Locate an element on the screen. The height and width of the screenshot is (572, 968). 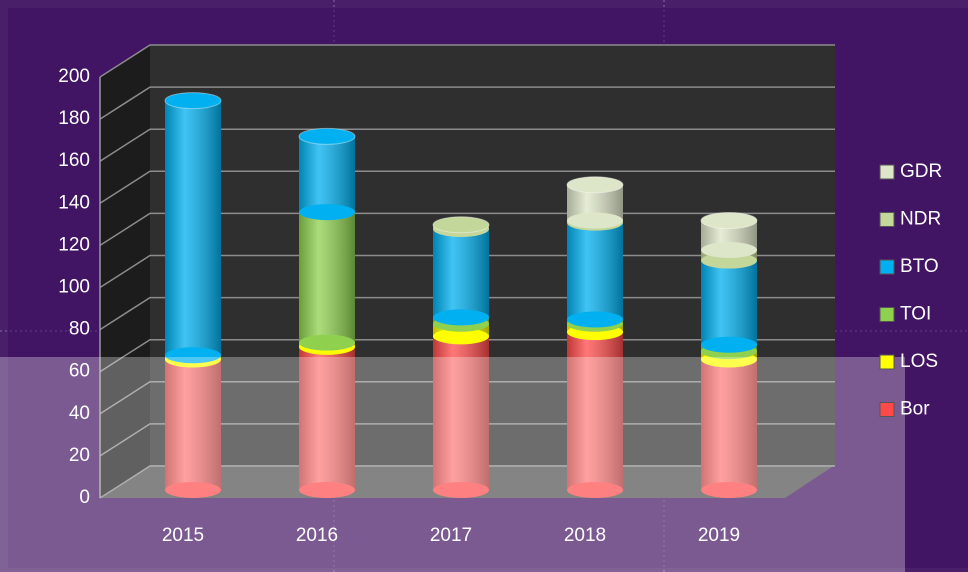
y-tick-label: 60 is located at coordinates (79, 371).